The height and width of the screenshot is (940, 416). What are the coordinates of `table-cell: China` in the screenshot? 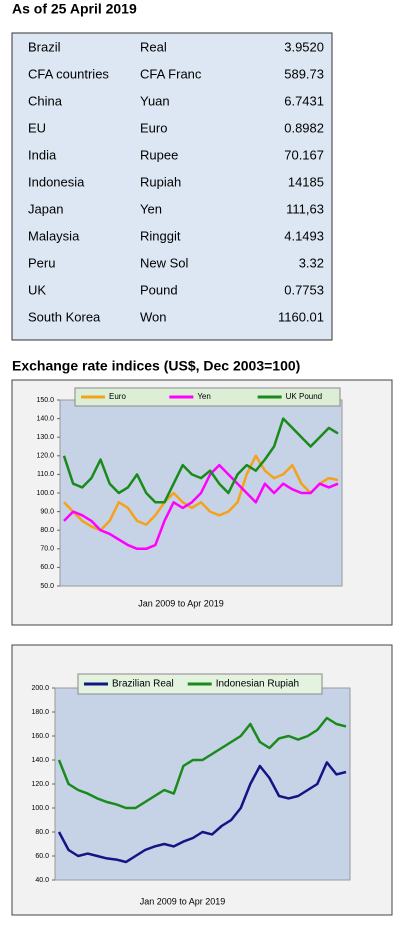 It's located at (45, 100).